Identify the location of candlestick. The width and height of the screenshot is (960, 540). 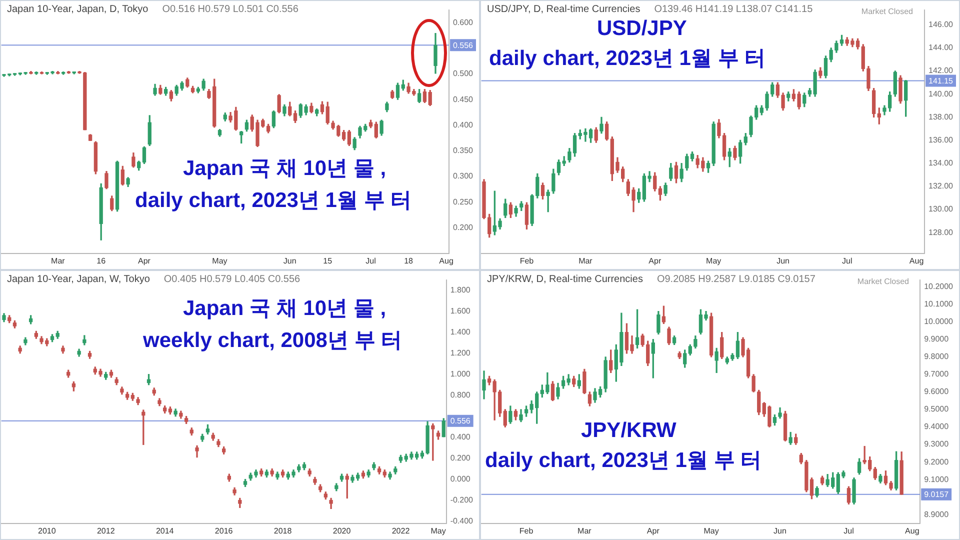
(548, 201).